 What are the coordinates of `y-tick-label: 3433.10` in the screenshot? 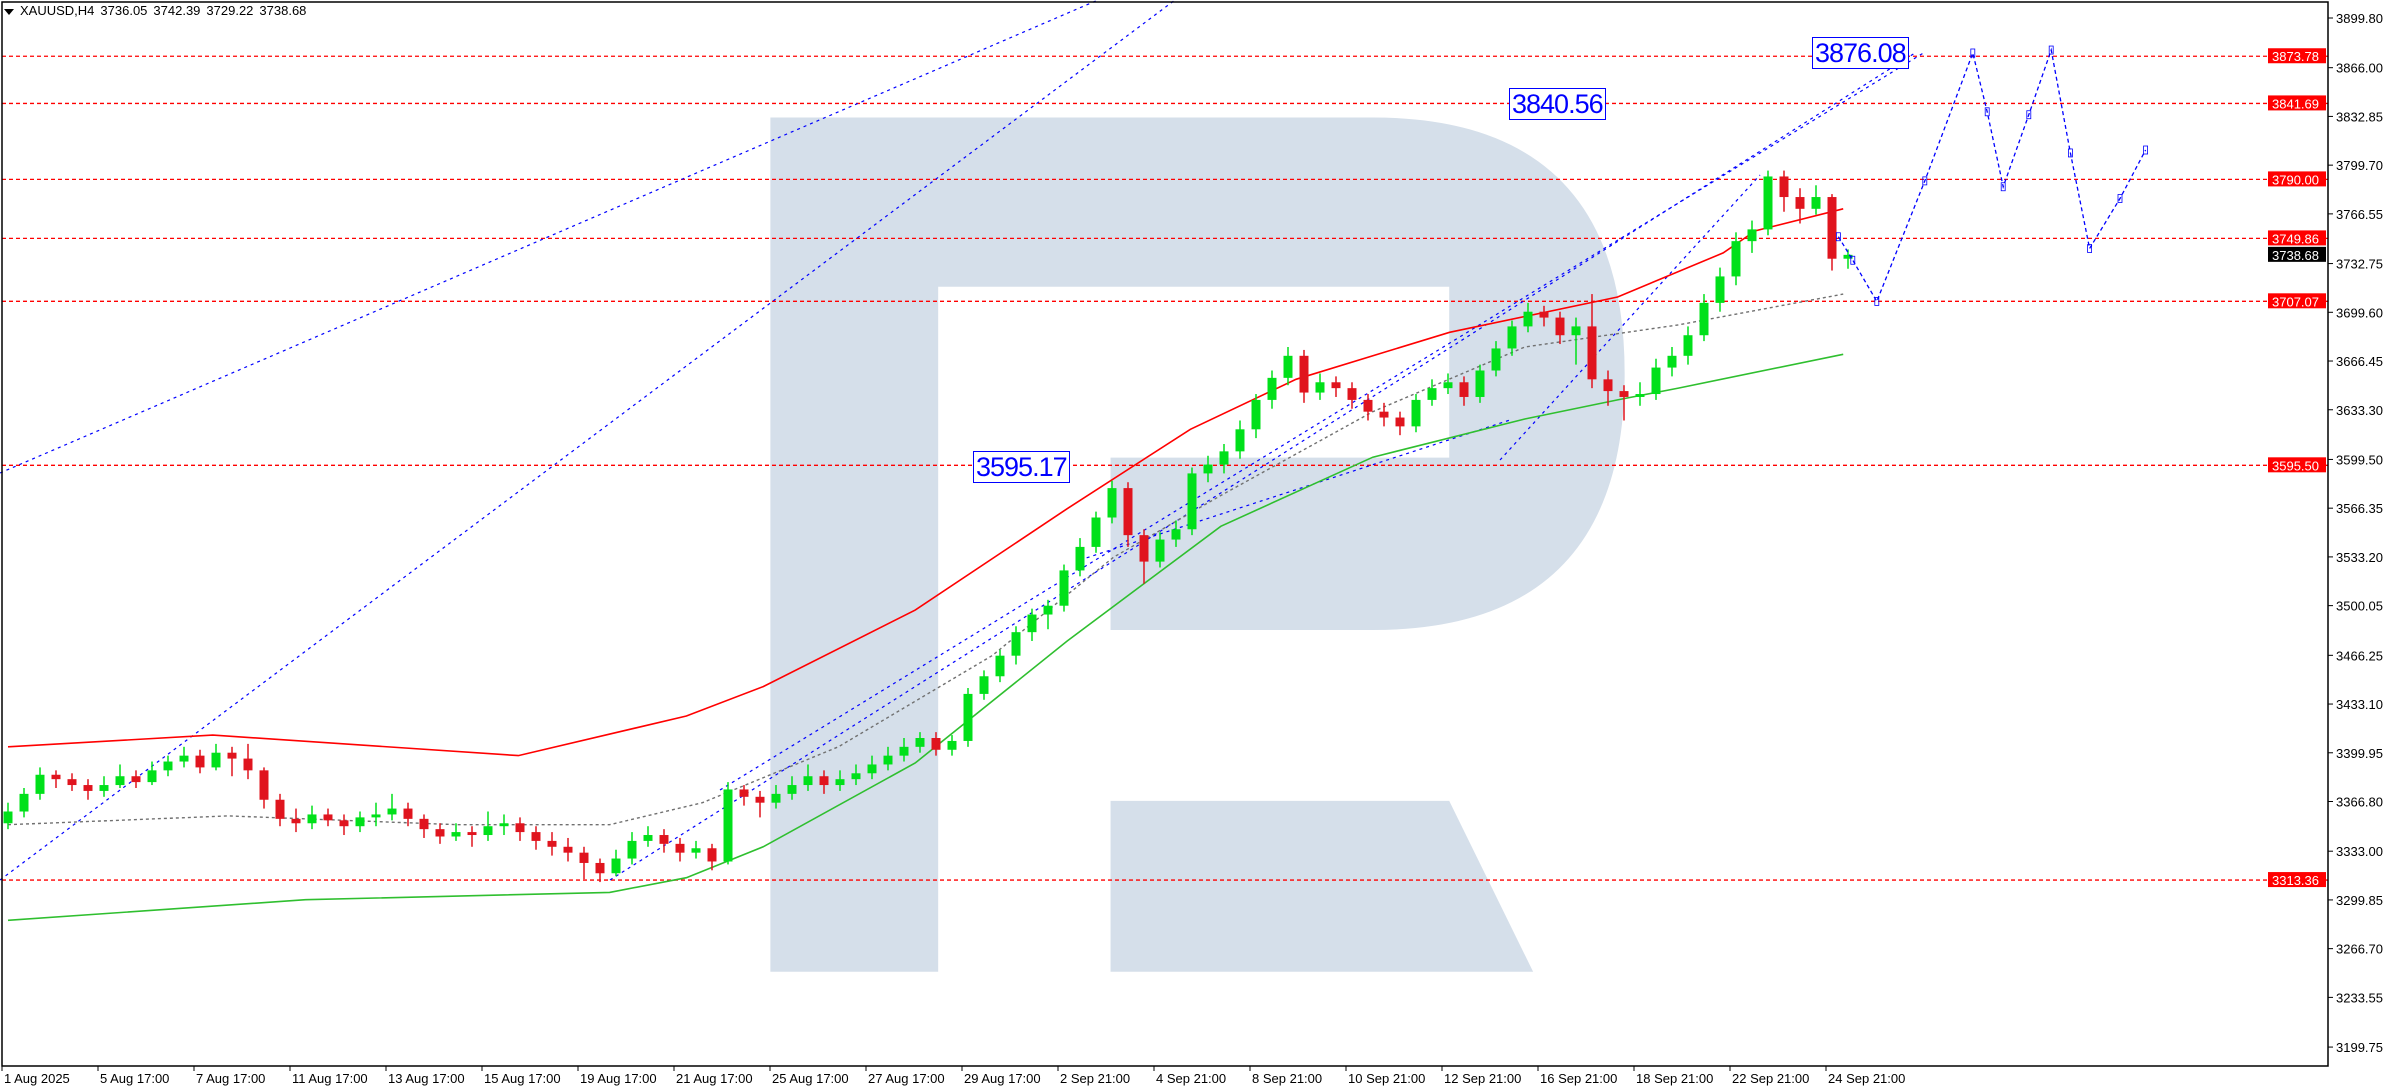 It's located at (2359, 704).